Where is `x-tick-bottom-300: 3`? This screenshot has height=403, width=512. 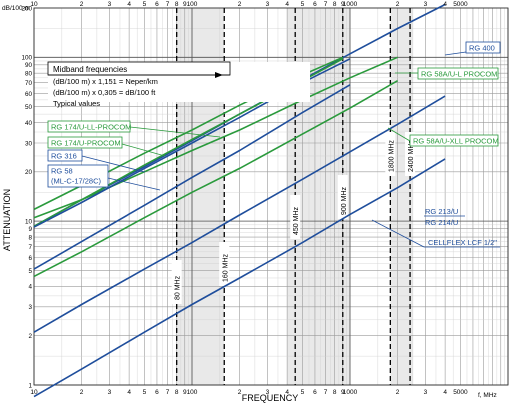 x-tick-bottom-300: 3 is located at coordinates (268, 392).